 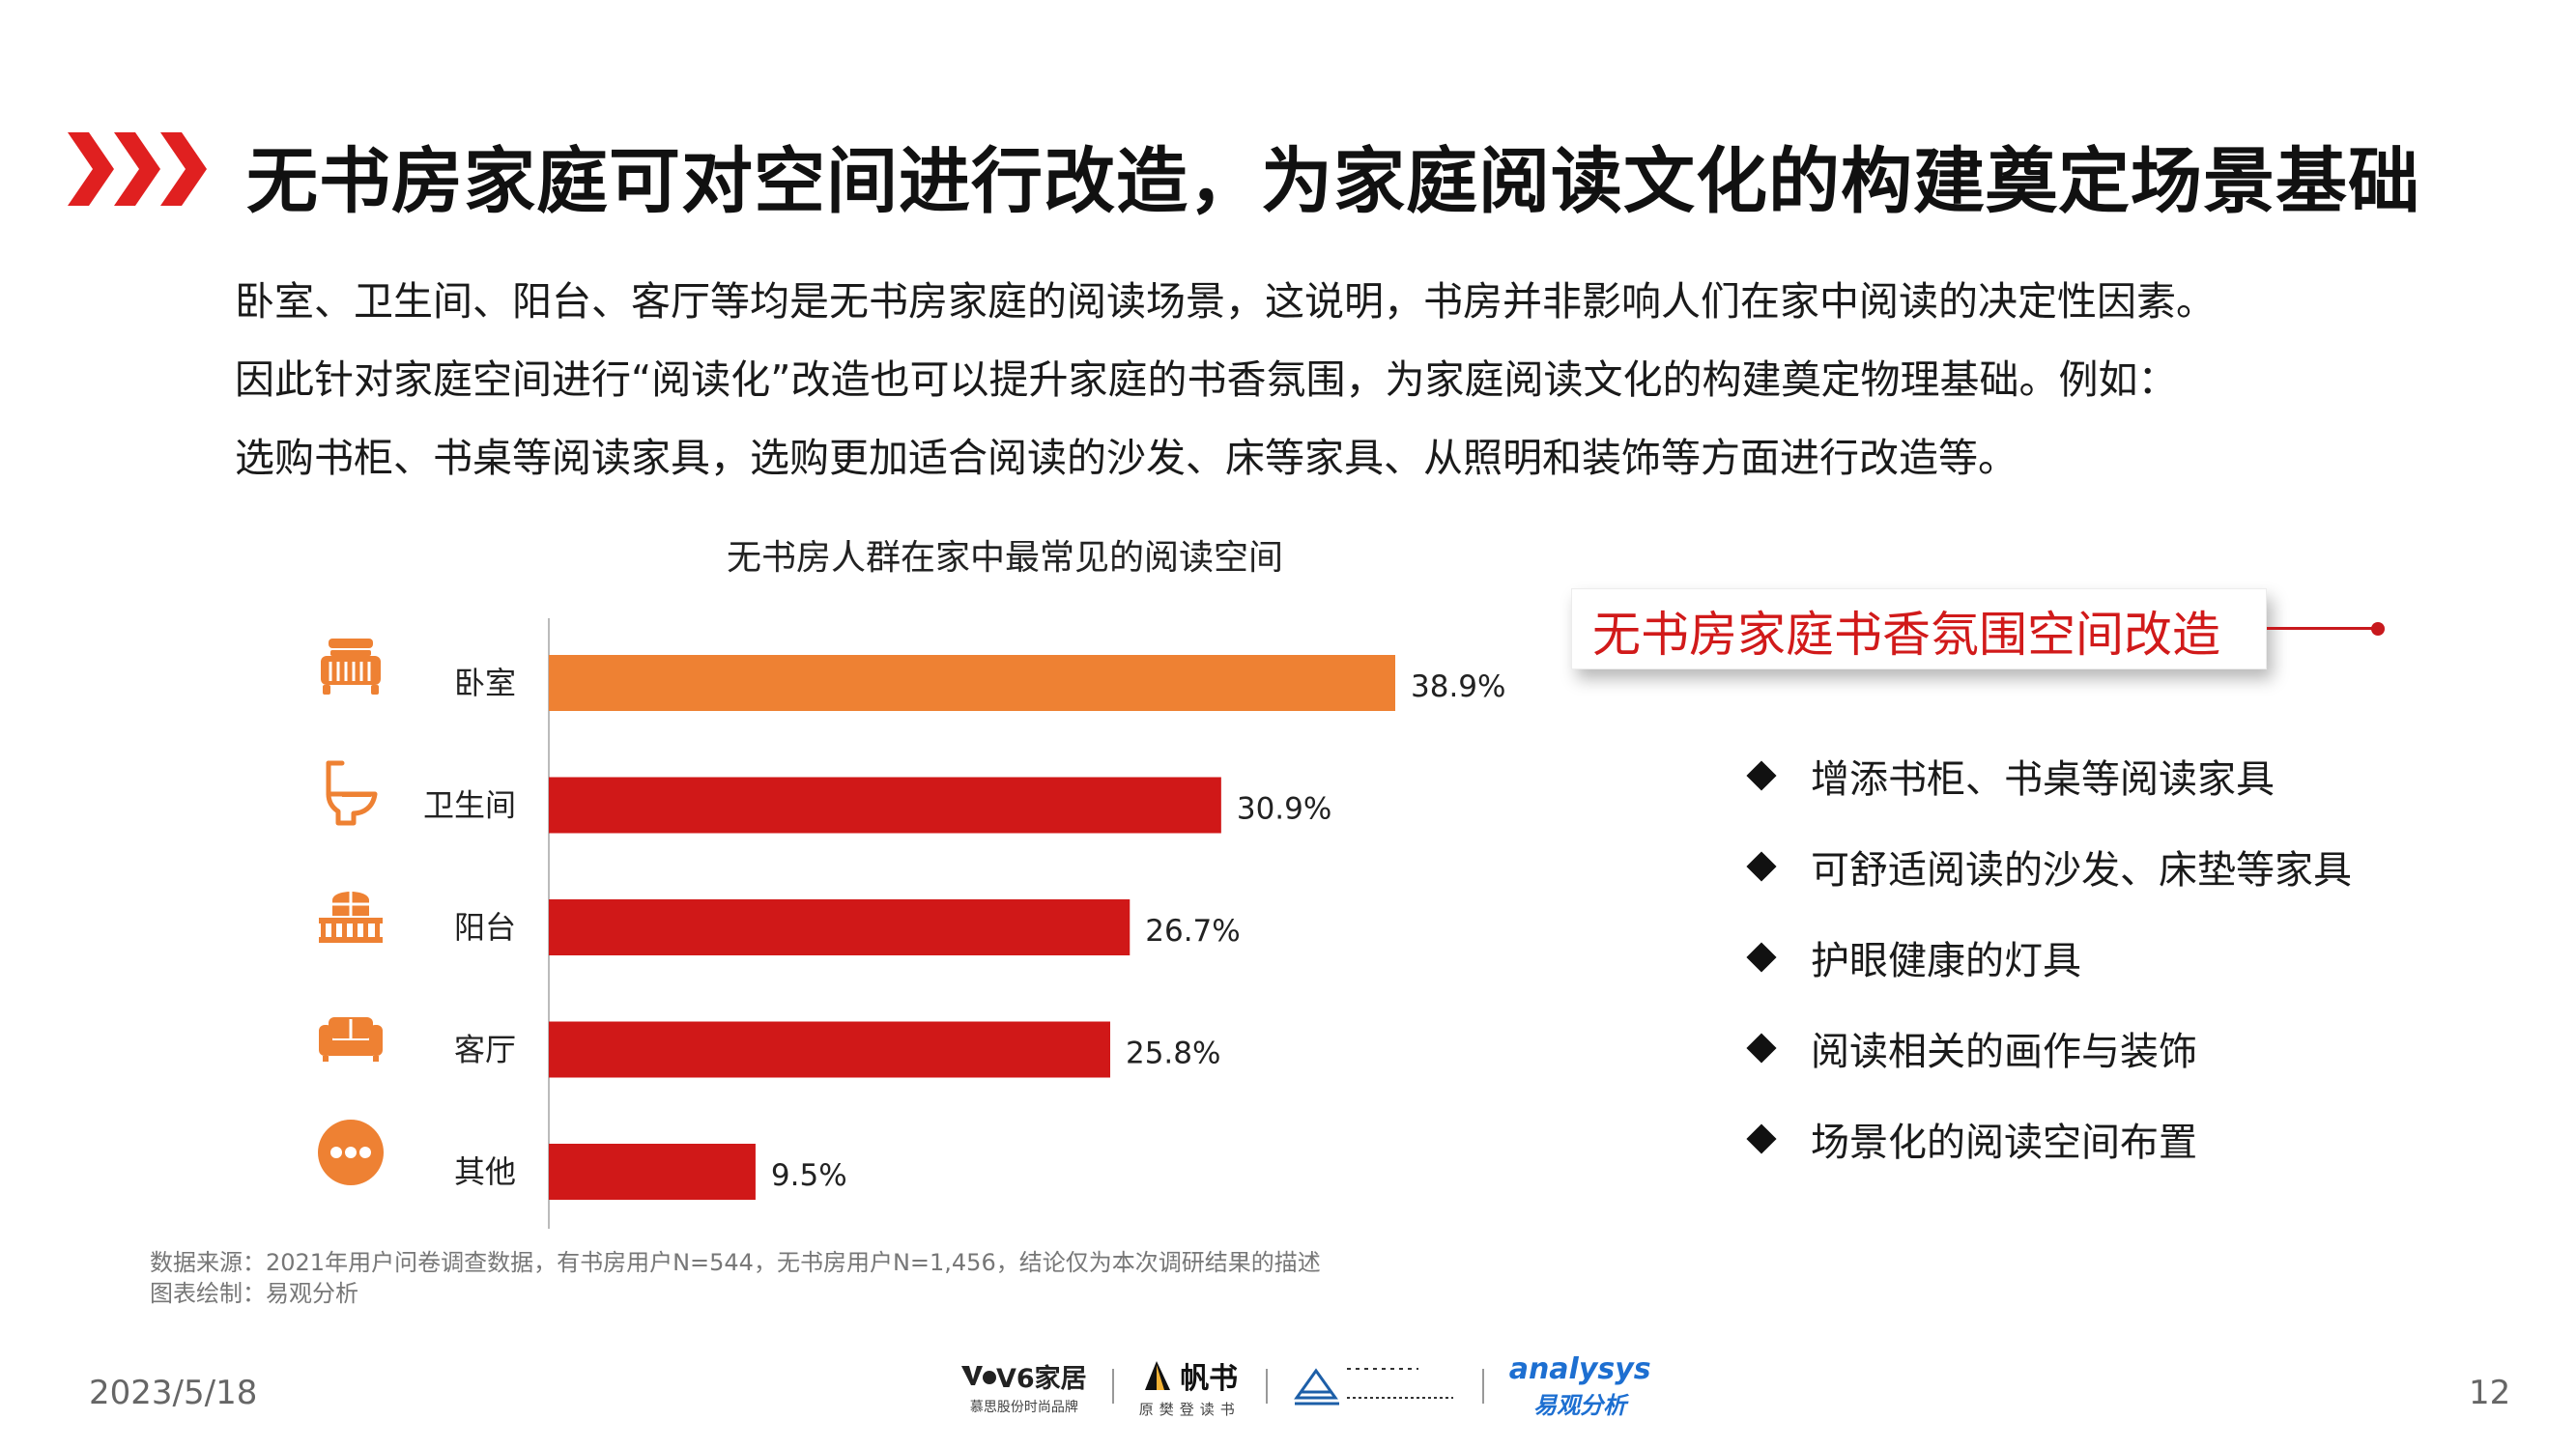 I want to click on analysys-logo: analysys 易观分析, so click(x=1580, y=1386).